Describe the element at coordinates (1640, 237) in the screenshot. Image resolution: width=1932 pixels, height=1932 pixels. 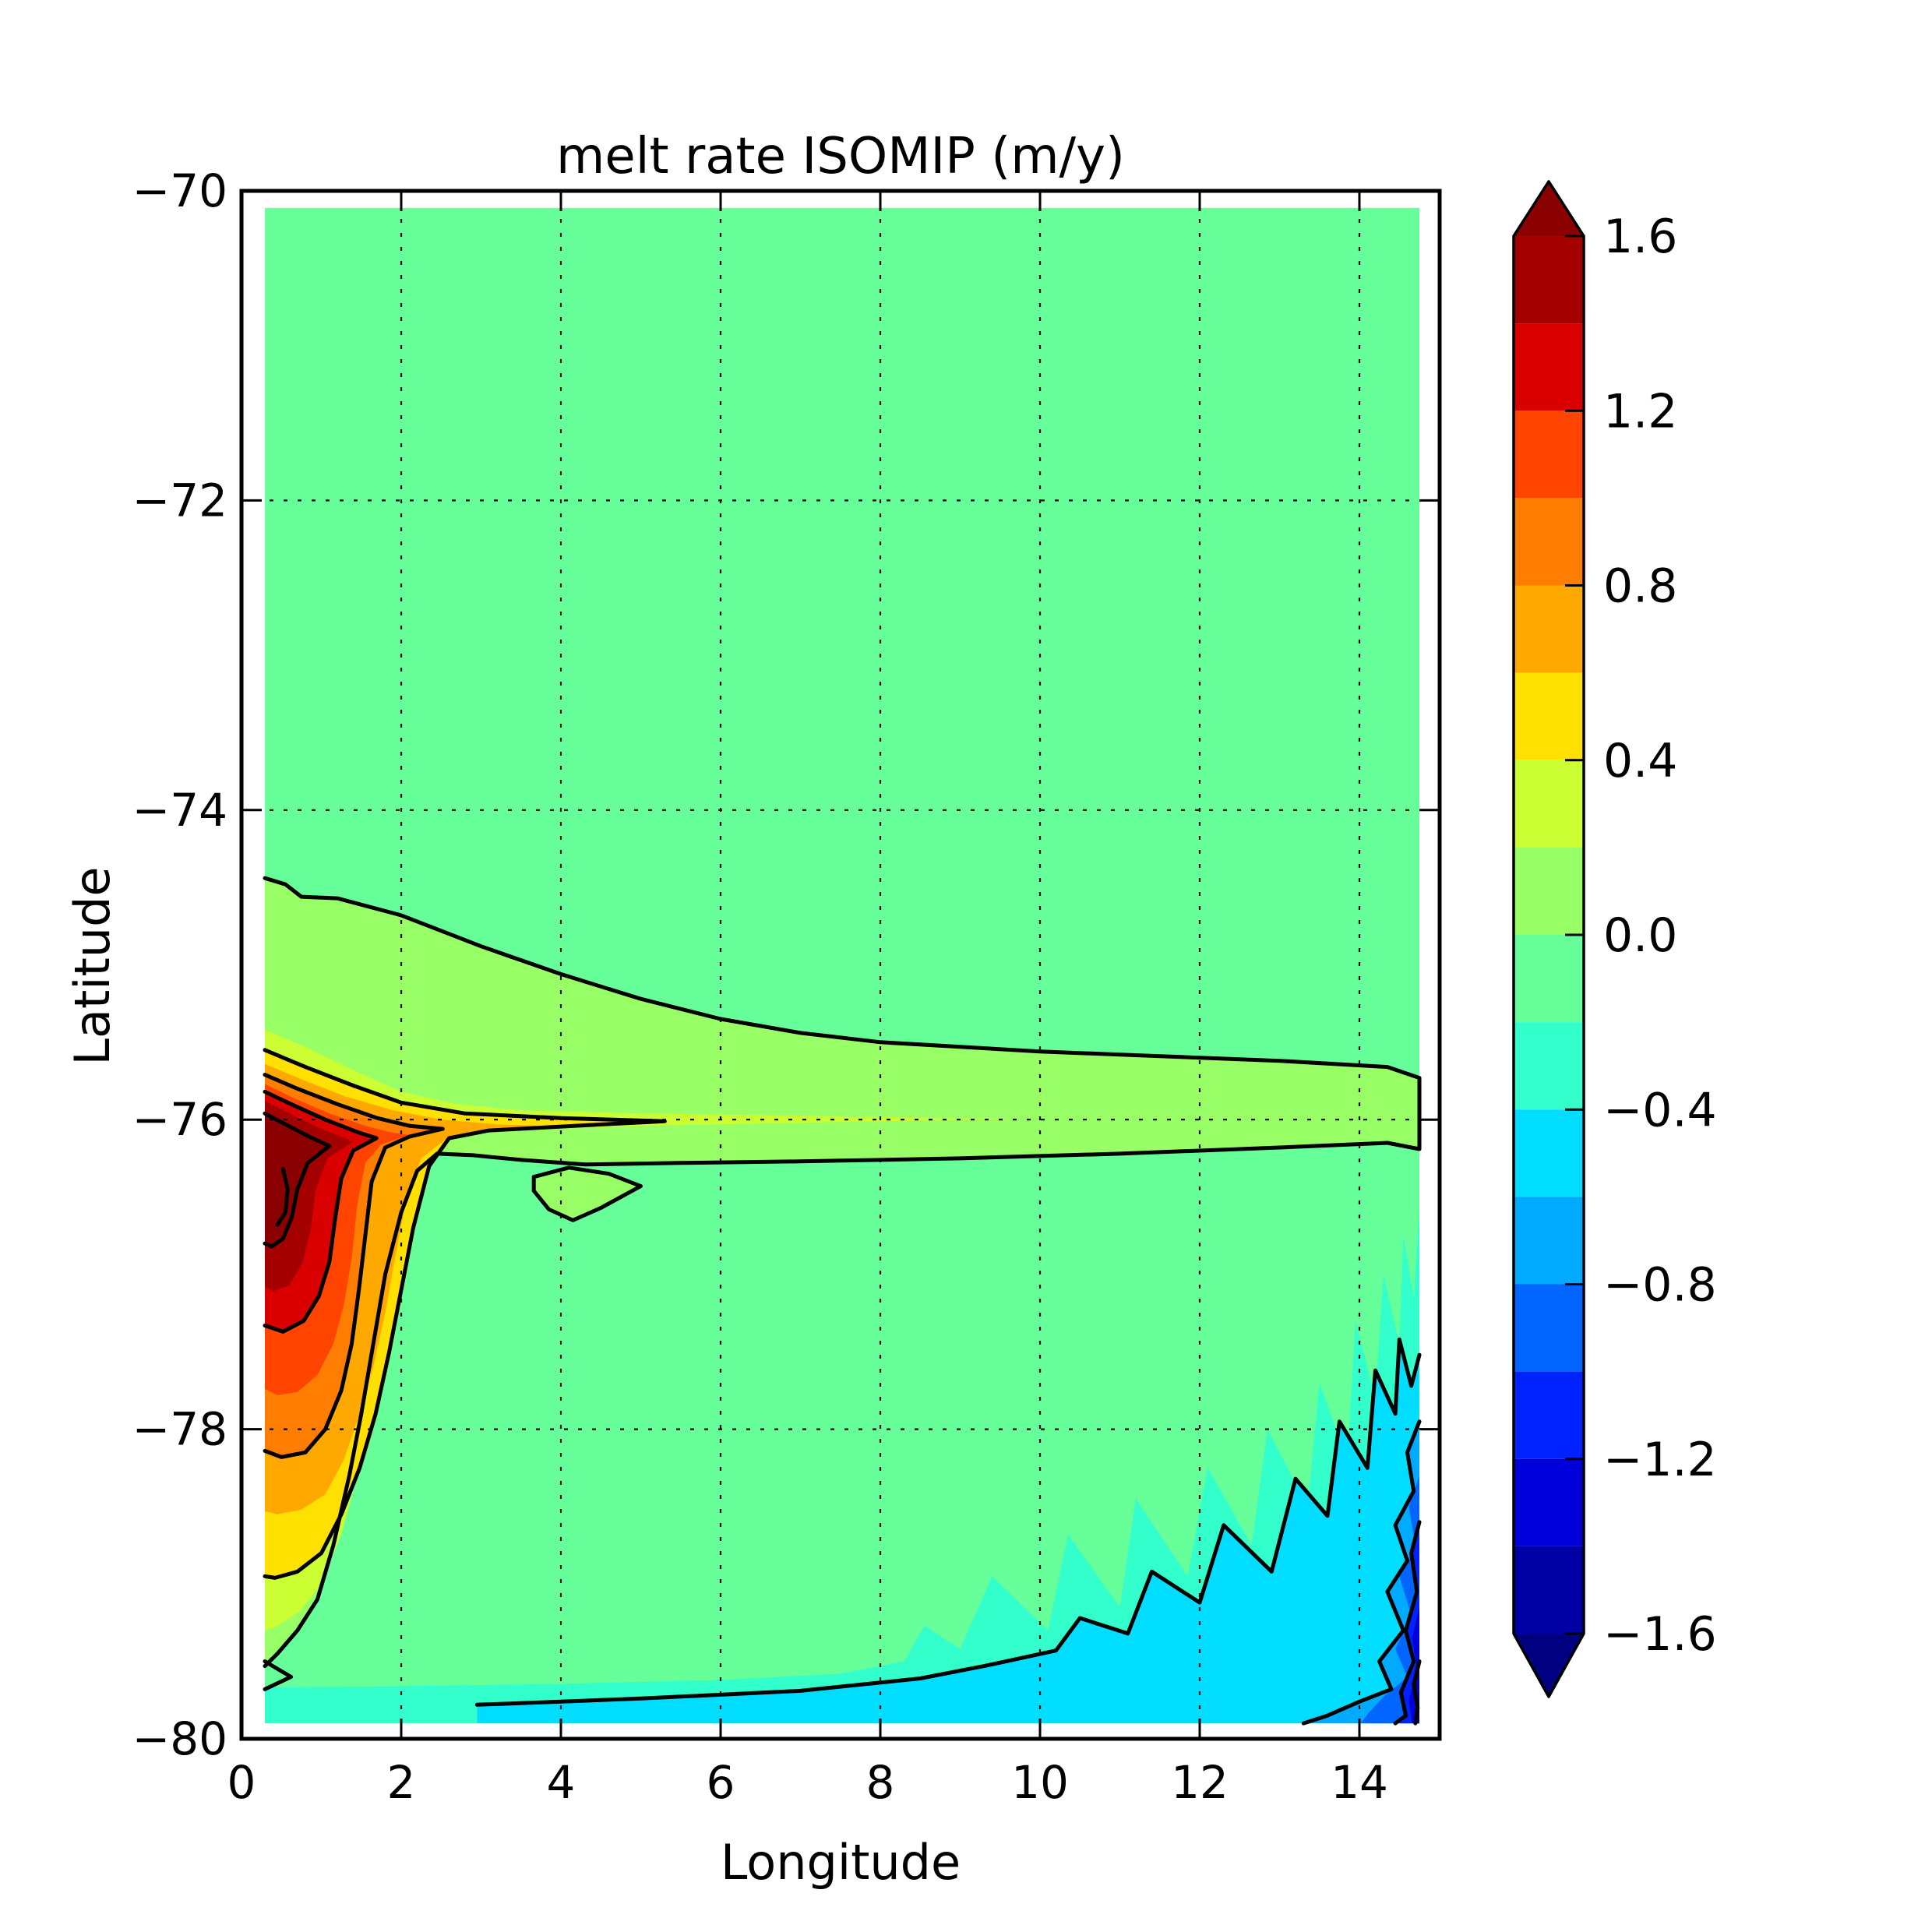
I see `colorbar-tick-label-1.6: 1.6` at that location.